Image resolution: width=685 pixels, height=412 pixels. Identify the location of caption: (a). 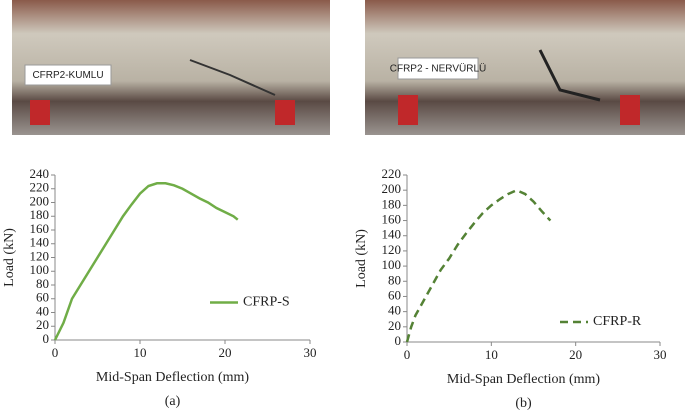
(173, 401).